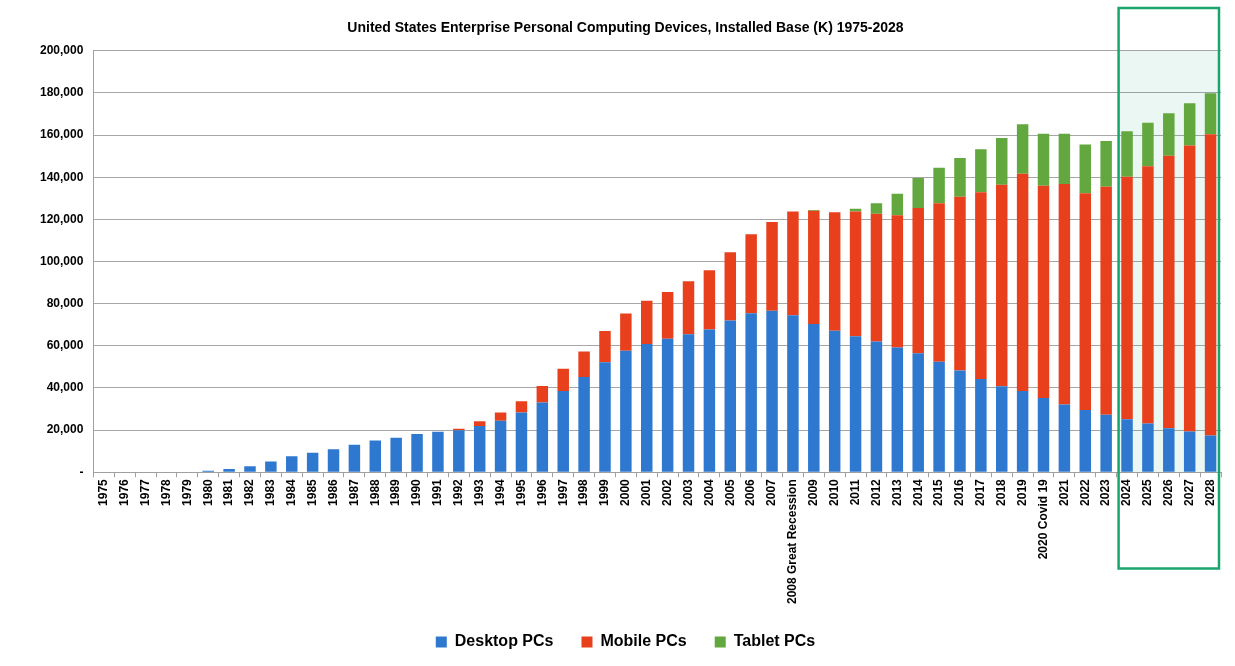 This screenshot has height=666, width=1235. What do you see at coordinates (604, 492) in the screenshot?
I see `x-tick-label: 1999` at bounding box center [604, 492].